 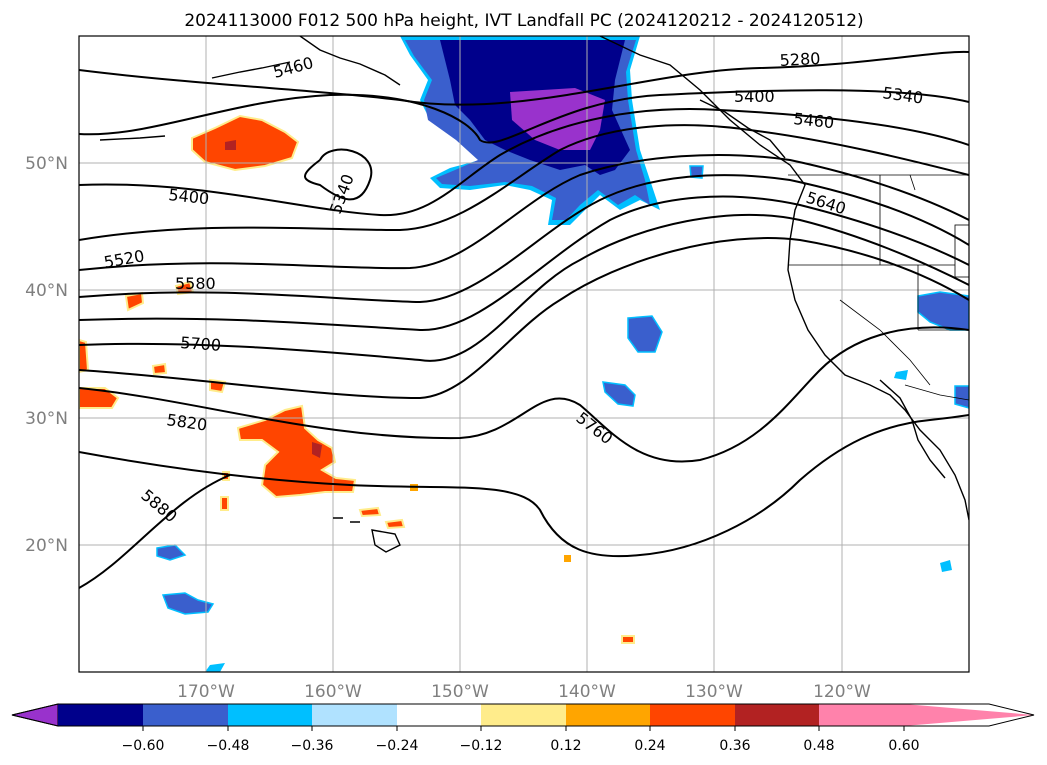 What do you see at coordinates (814, 120) in the screenshot?
I see `contour-label: 5460` at bounding box center [814, 120].